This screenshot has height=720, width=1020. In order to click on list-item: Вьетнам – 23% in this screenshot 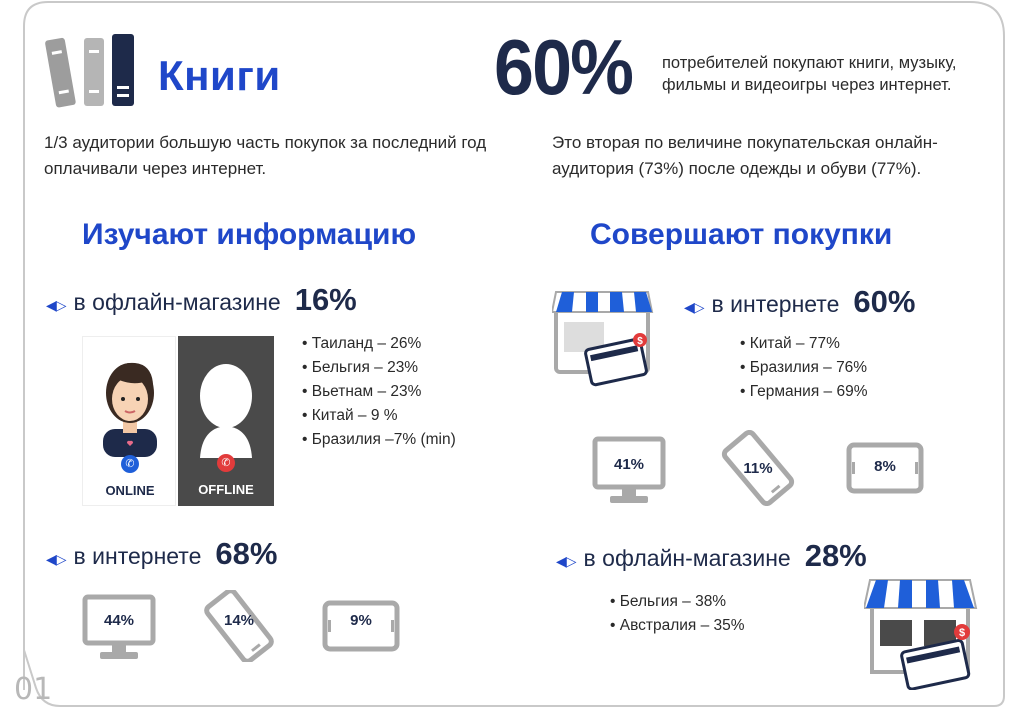, I will do `click(379, 392)`.